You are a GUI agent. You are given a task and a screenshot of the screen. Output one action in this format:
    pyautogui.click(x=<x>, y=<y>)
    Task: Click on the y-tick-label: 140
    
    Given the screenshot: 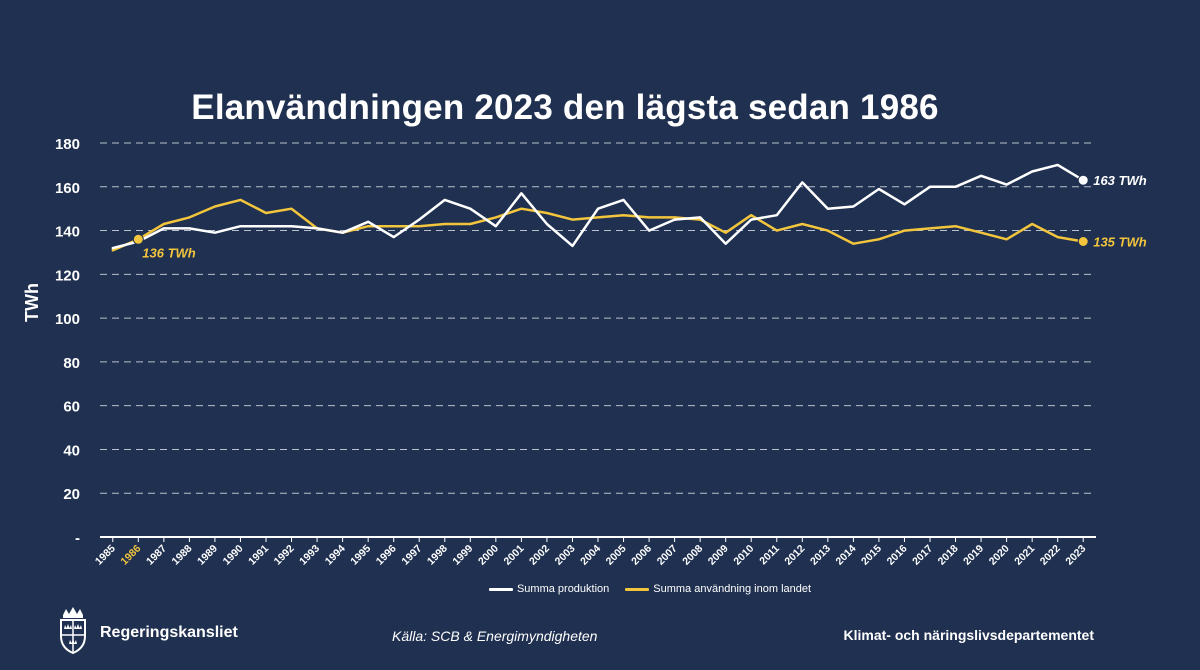 What is the action you would take?
    pyautogui.click(x=67, y=232)
    